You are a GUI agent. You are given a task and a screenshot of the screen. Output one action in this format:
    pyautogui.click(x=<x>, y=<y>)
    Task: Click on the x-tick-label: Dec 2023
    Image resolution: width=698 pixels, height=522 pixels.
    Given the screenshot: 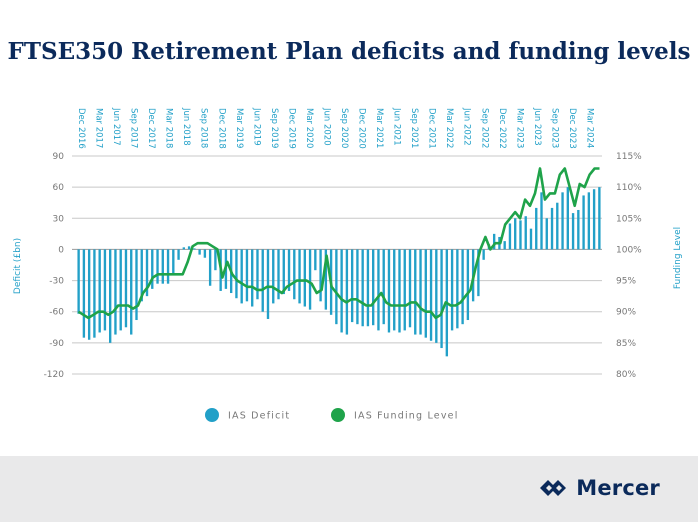 What is the action you would take?
    pyautogui.click(x=572, y=128)
    